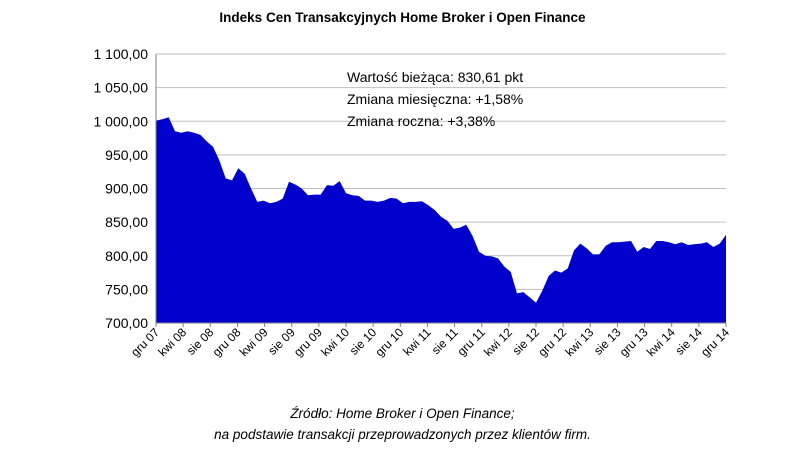  What do you see at coordinates (498, 342) in the screenshot?
I see `x-tick-label: kwi 12` at bounding box center [498, 342].